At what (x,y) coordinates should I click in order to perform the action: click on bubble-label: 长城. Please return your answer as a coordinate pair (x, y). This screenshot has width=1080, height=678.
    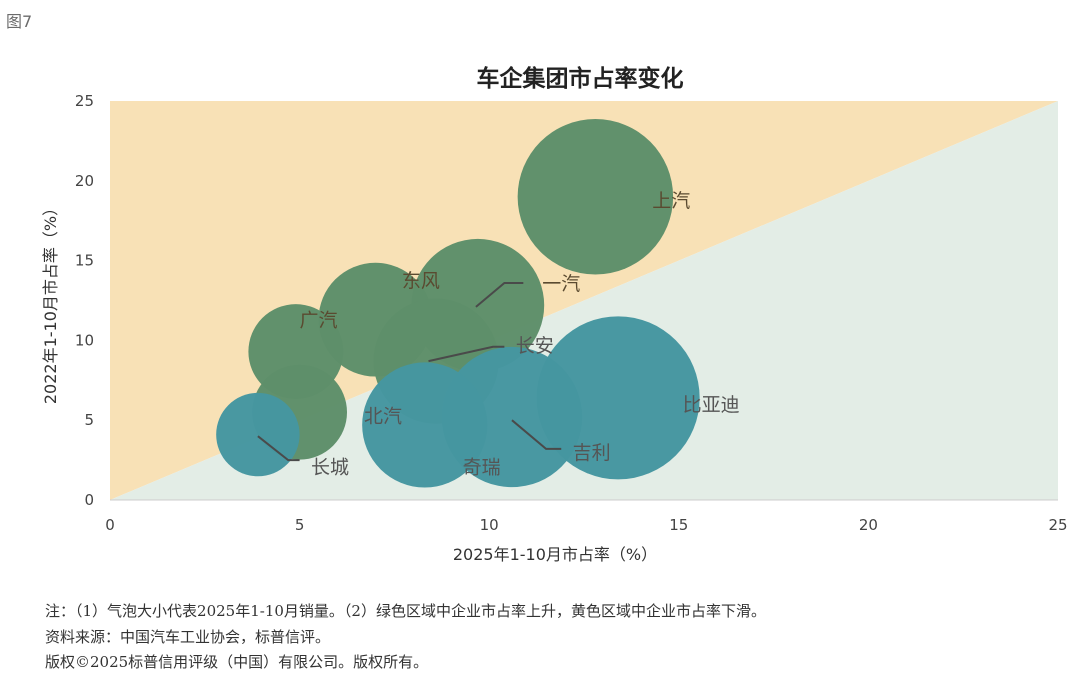
    Looking at the image, I should click on (330, 467).